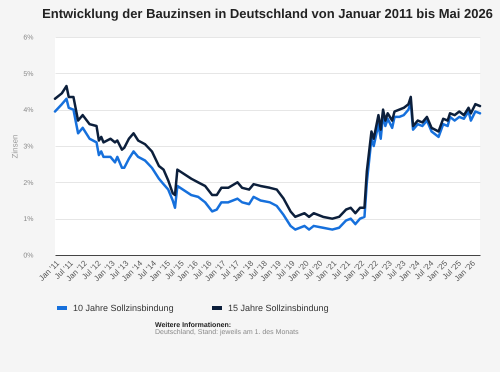  I want to click on y-axis-title: Zinsen, so click(15, 146).